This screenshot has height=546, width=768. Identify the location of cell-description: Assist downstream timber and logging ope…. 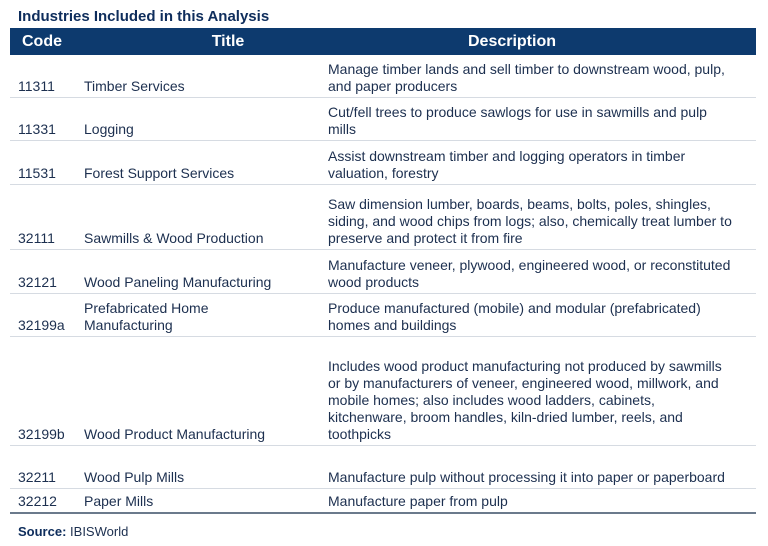
(507, 164).